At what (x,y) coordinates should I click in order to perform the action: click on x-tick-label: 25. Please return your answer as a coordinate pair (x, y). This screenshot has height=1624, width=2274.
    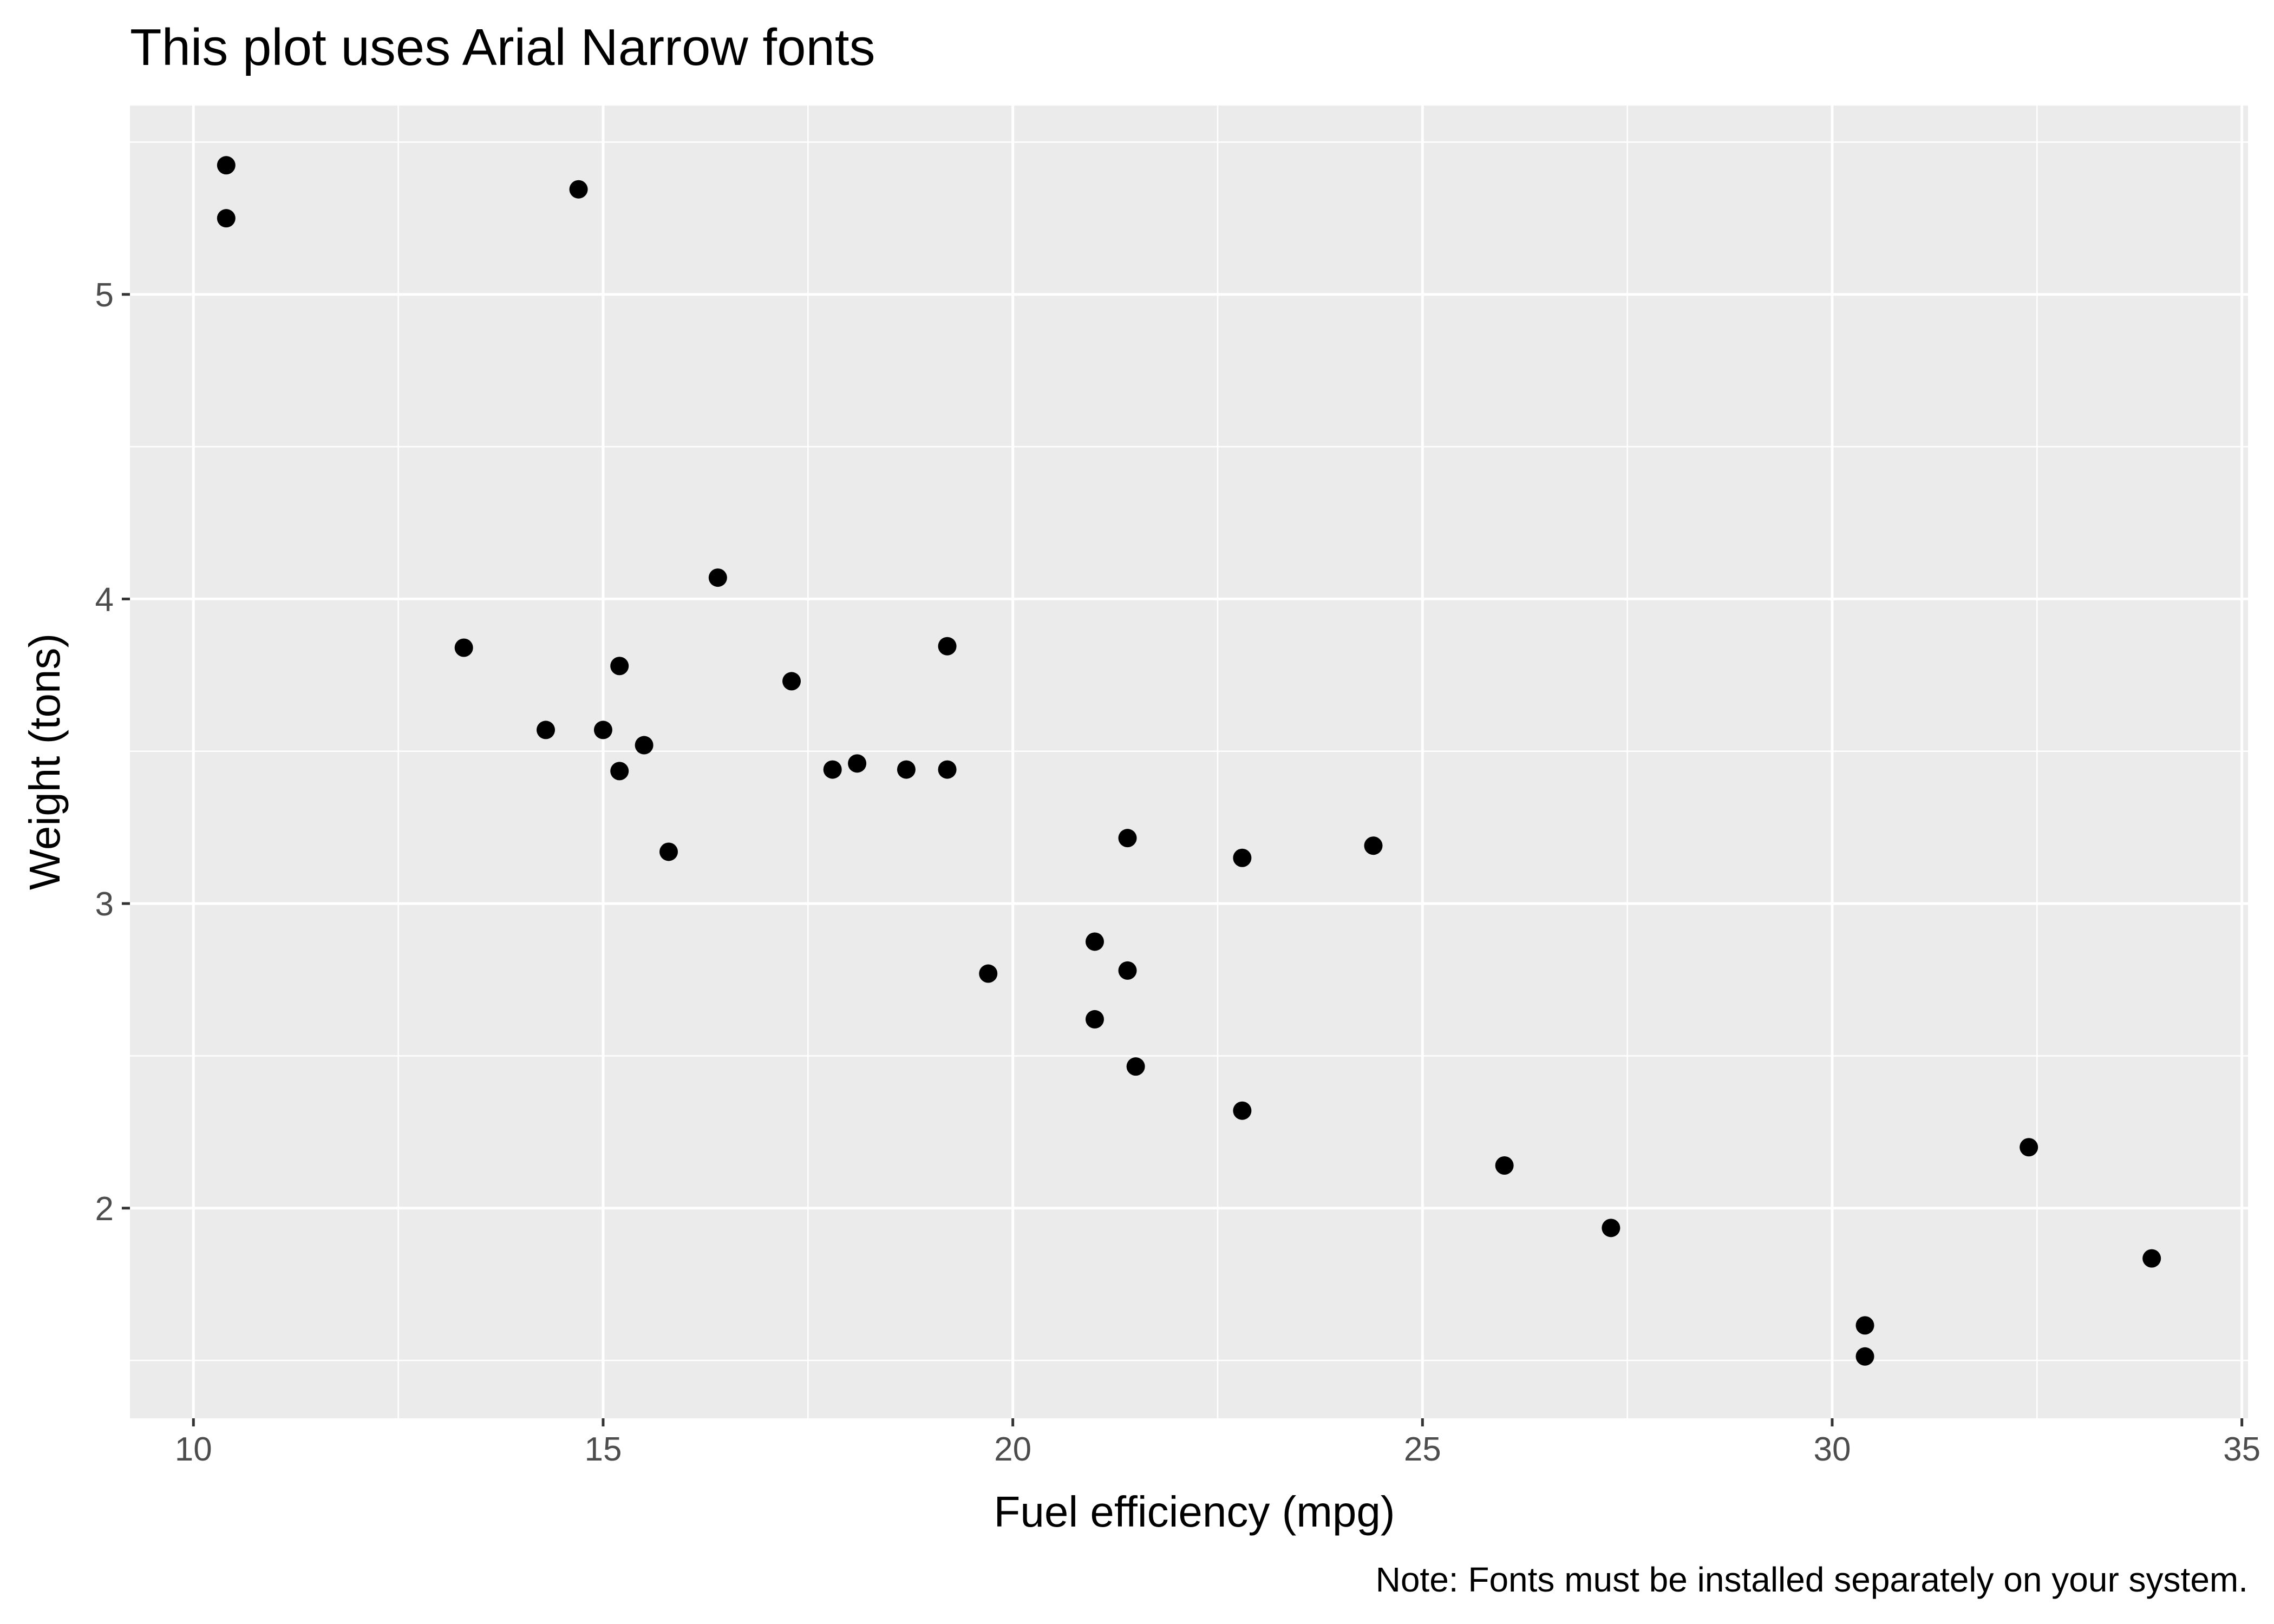
    Looking at the image, I should click on (1423, 1449).